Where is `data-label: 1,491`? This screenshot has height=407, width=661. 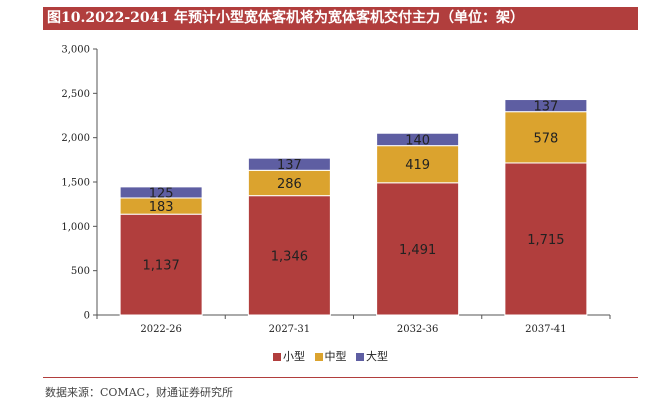
data-label: 1,491 is located at coordinates (417, 250).